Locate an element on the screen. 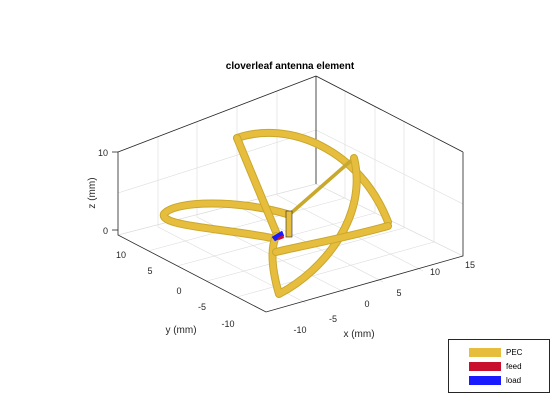  z-tick-label: 0 is located at coordinates (105, 231).